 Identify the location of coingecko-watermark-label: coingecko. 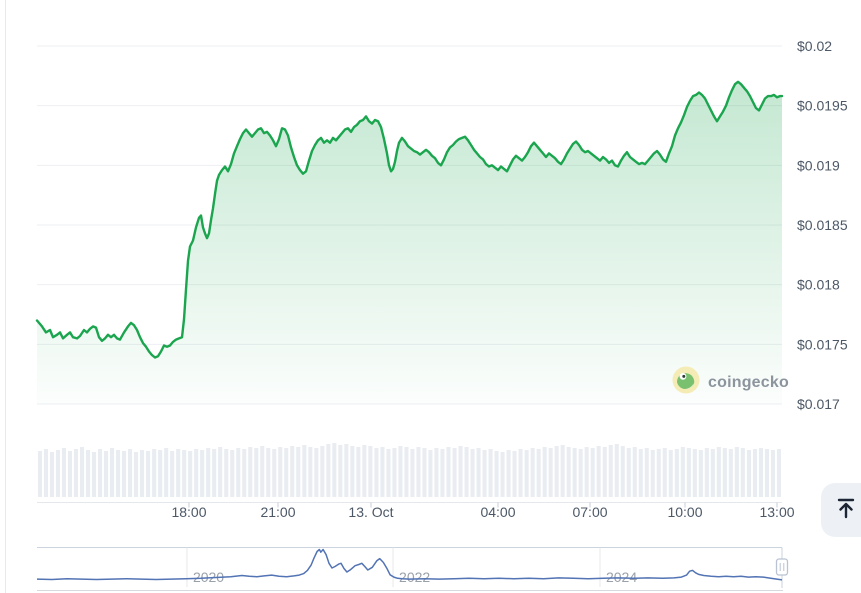
(748, 382).